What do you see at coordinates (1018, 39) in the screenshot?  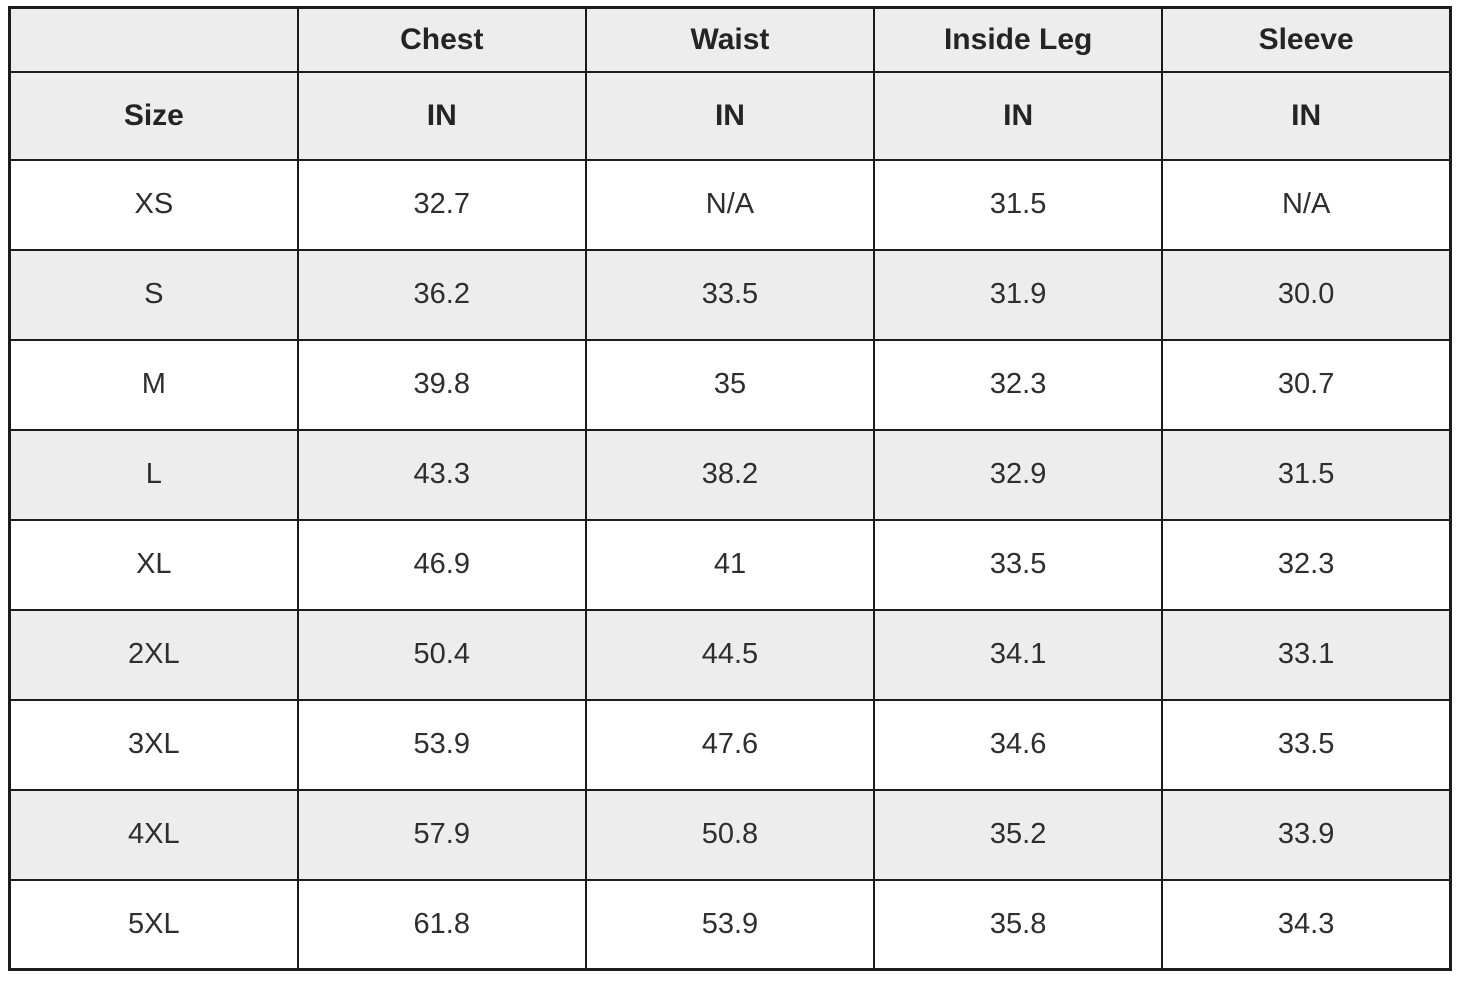 I see `column-header-inside-leg: Inside Leg` at bounding box center [1018, 39].